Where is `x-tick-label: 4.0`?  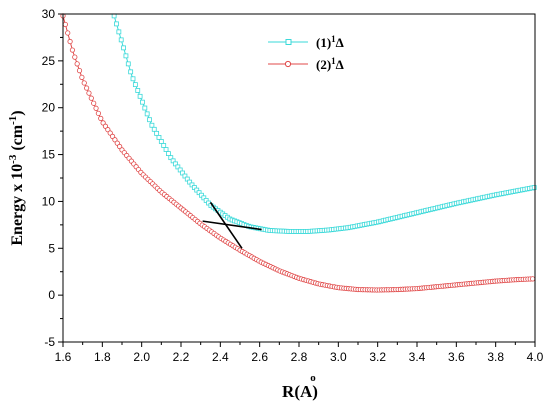 x-tick-label: 4.0 is located at coordinates (535, 357).